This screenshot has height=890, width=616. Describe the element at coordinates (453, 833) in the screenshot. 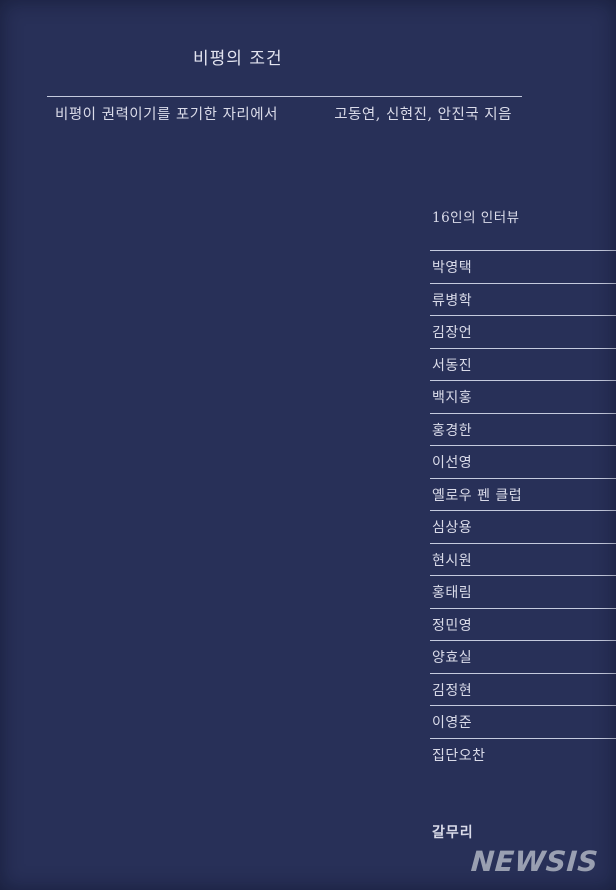

I see `publisher-name: 갈무리` at that location.